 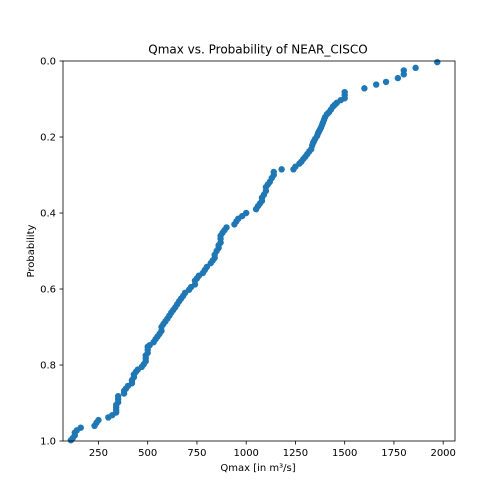 I want to click on y-tick-label: 0.0, so click(x=48, y=62).